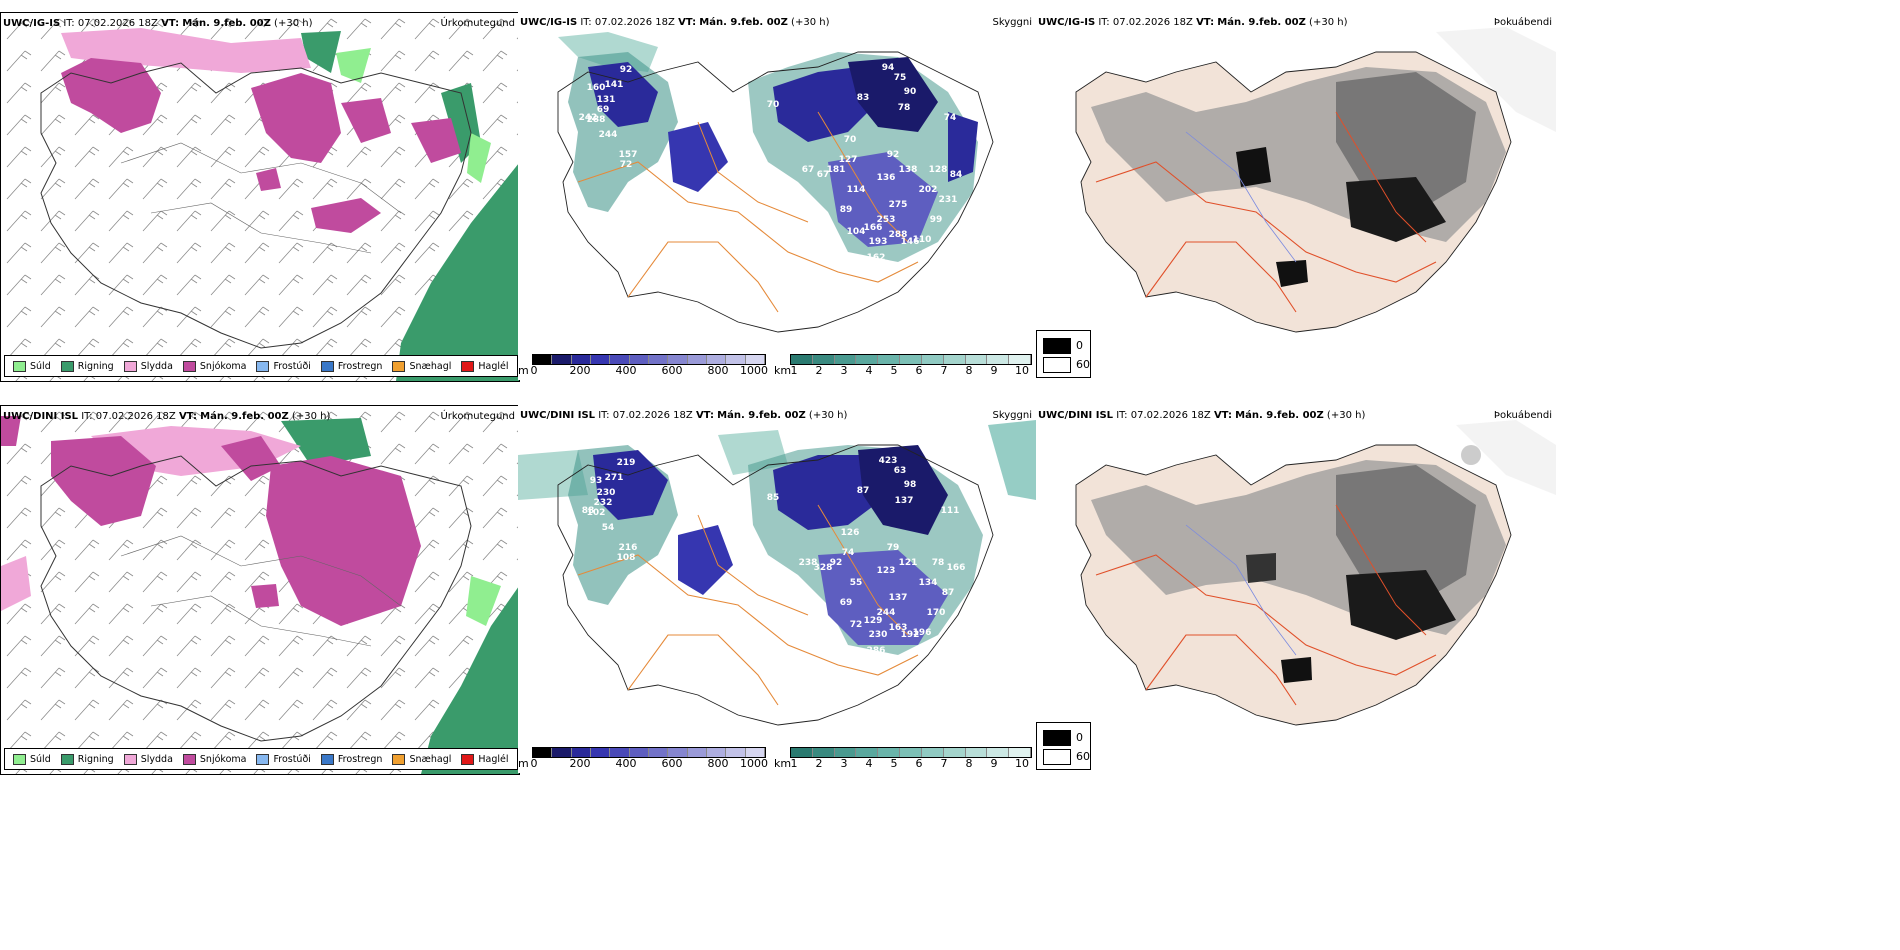 The image size is (1900, 950). Describe the element at coordinates (777, 573) in the screenshot. I see `cloud-ceiling-map-bottom` at that location.